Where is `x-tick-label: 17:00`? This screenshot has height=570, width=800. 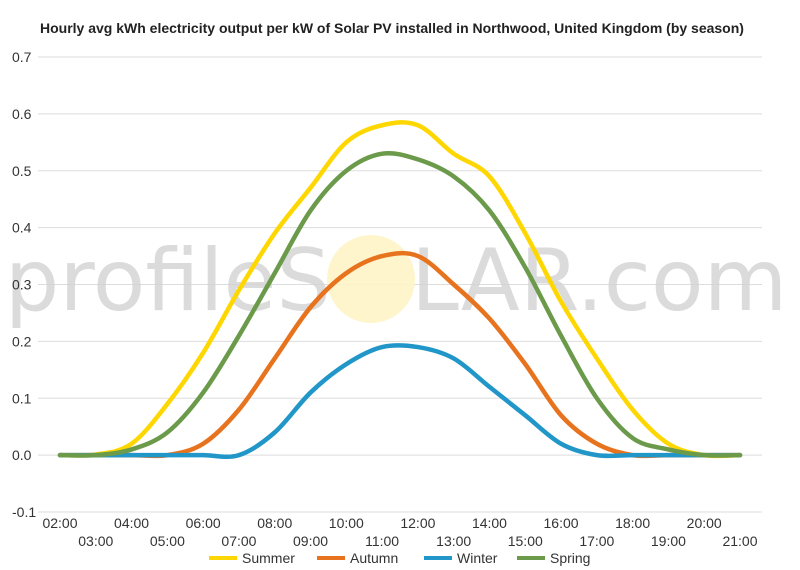
x-tick-label: 17:00 is located at coordinates (596, 541).